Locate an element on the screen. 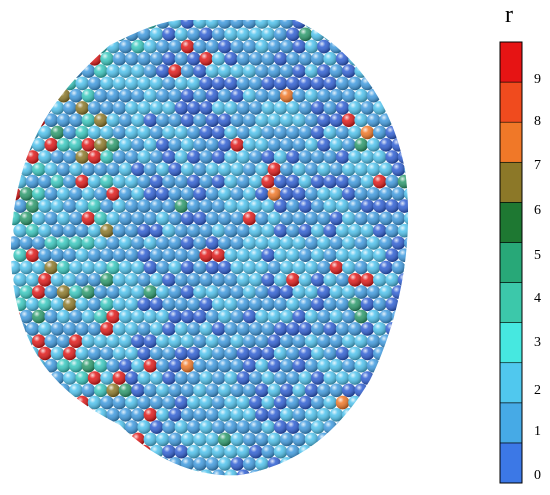 The width and height of the screenshot is (550, 495). colorbar-outline is located at coordinates (511, 262).